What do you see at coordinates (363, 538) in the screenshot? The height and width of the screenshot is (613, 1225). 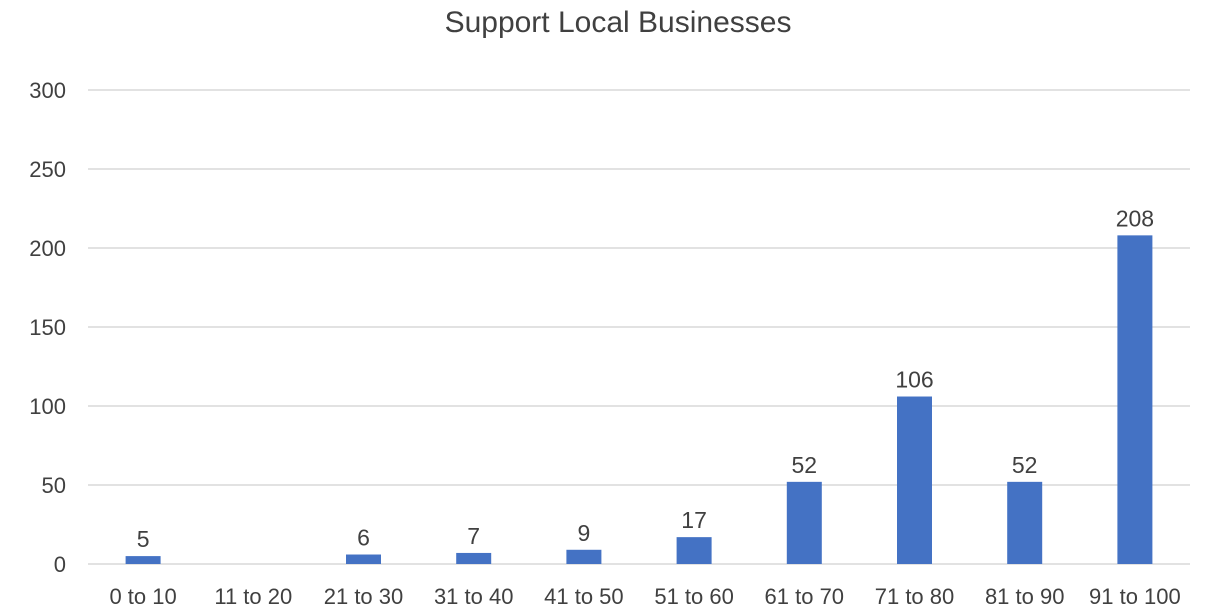 I see `data-label: 6` at bounding box center [363, 538].